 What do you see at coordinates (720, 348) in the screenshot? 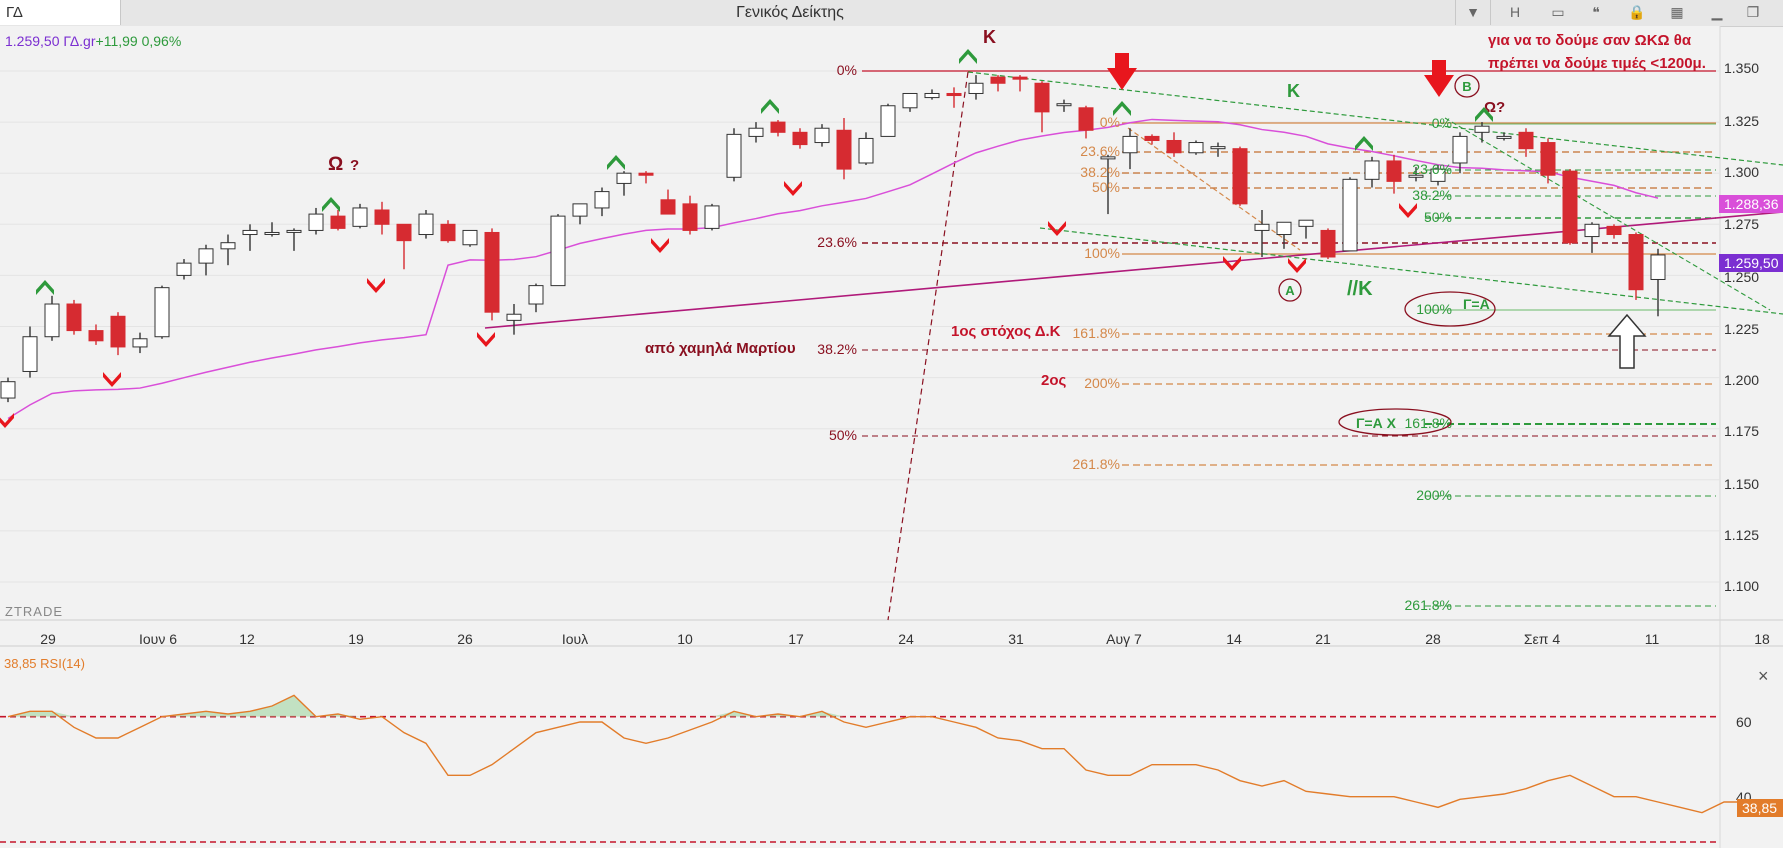
I see `annotation-from-march: από χαμηλά Μαρτίου` at bounding box center [720, 348].